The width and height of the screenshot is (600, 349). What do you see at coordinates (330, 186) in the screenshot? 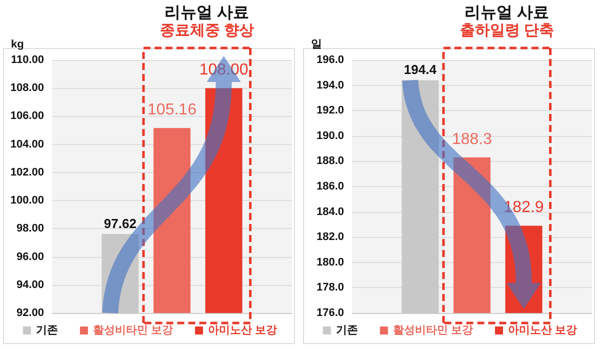
I see `y-tick-label: 186.0` at bounding box center [330, 186].